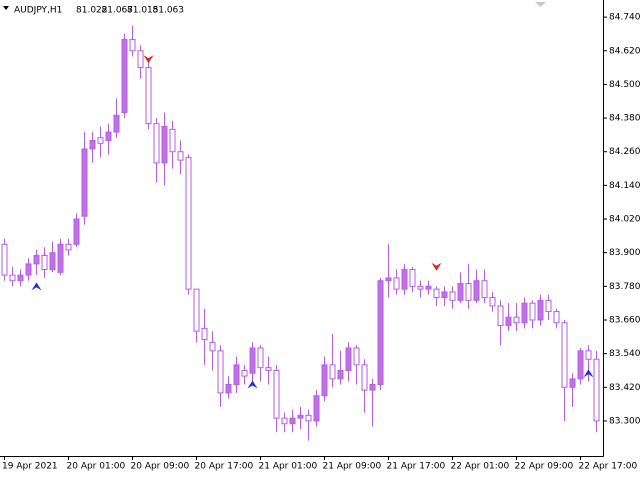 The image size is (640, 480). Describe the element at coordinates (608, 467) in the screenshot. I see `x-tick-label: 22 Apr 17:00` at that location.